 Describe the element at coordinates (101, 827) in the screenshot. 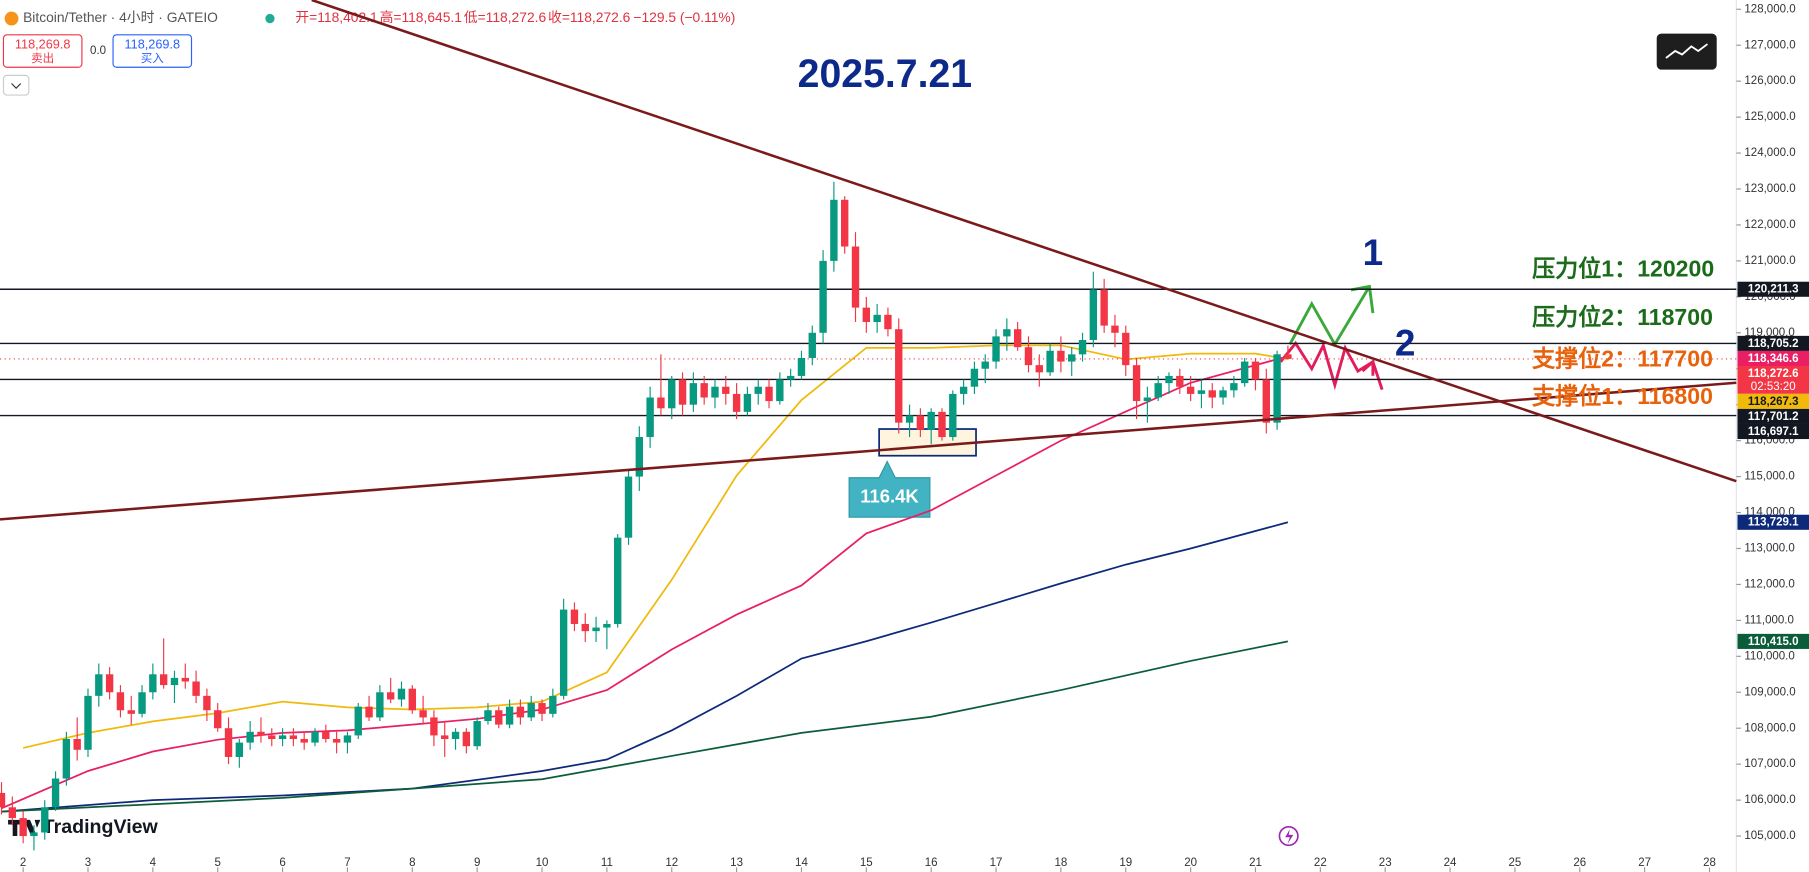

I see `brand: TradingView` at that location.